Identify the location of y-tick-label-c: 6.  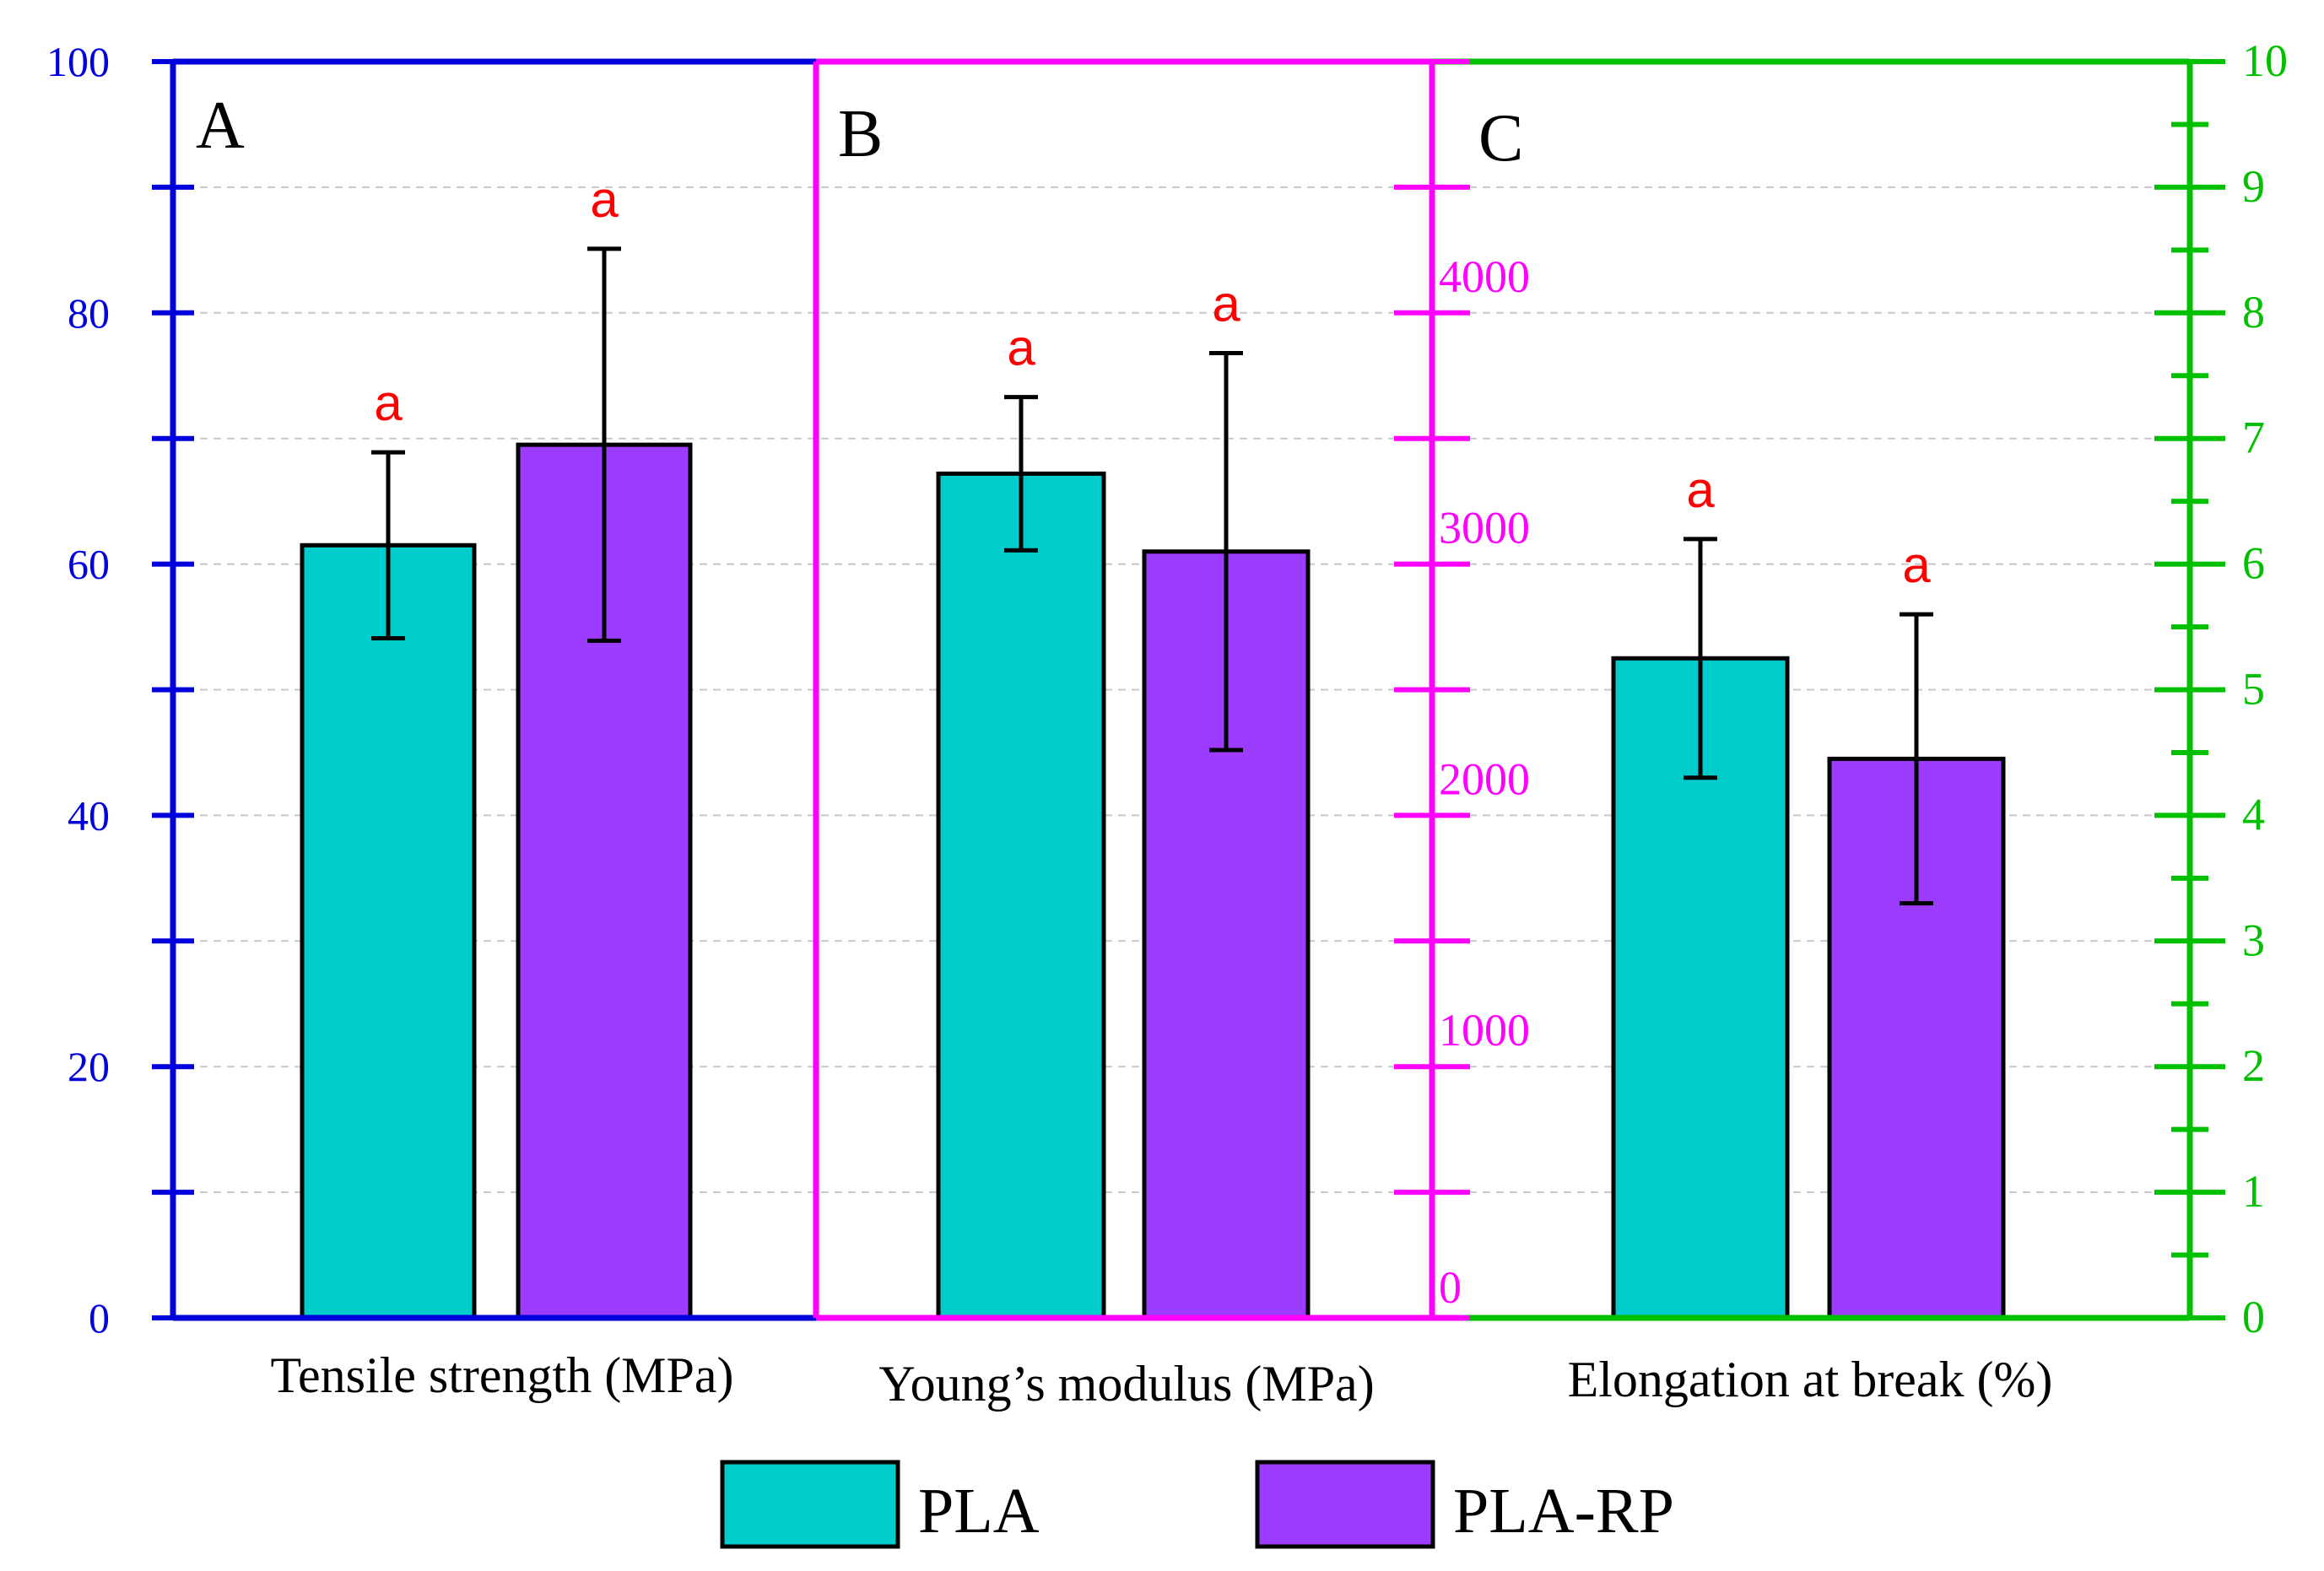
(2254, 563).